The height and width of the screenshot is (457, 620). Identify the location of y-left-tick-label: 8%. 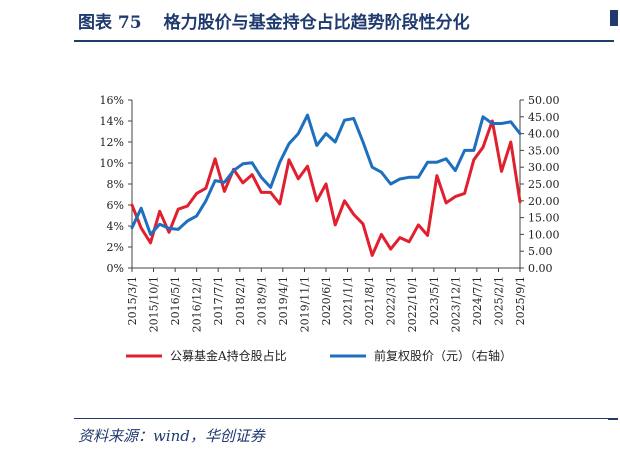
(115, 184).